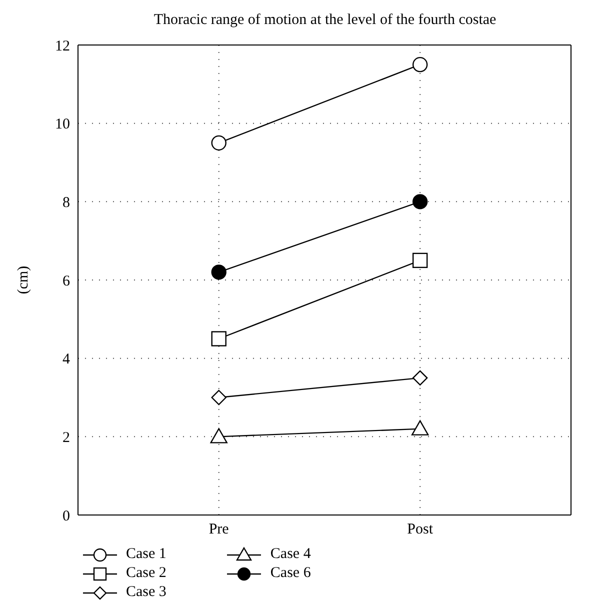 Image resolution: width=602 pixels, height=616 pixels. Describe the element at coordinates (66, 360) in the screenshot. I see `y-tick-label: 4` at that location.